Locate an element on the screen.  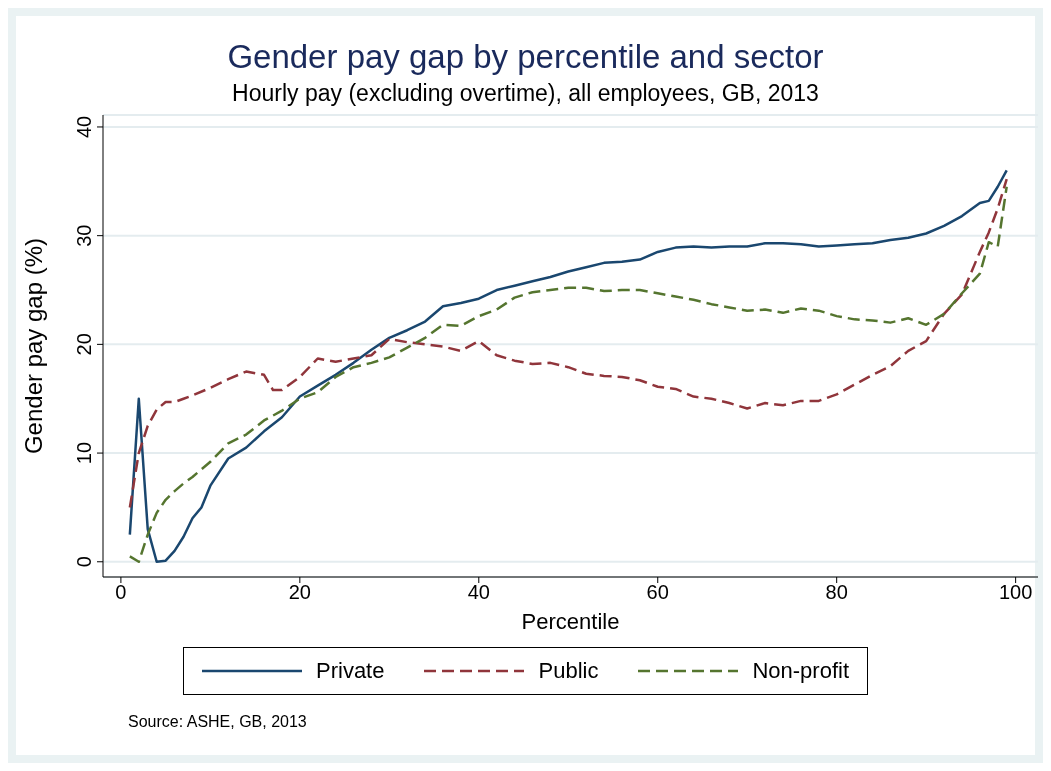
x-tick-label: 80 is located at coordinates (836, 592).